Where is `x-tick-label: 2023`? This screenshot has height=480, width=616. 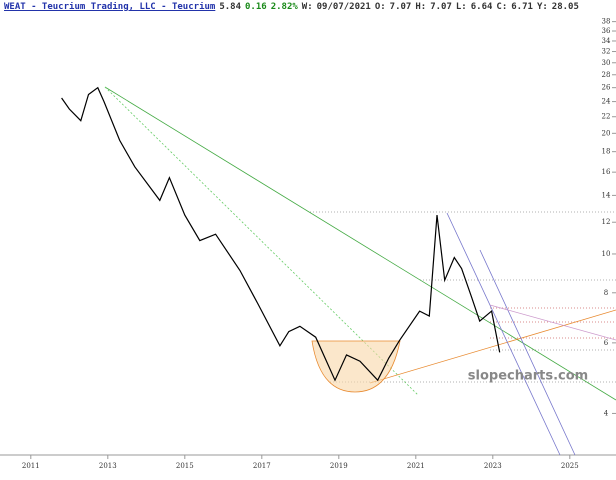 x-tick-label: 2023 is located at coordinates (493, 466).